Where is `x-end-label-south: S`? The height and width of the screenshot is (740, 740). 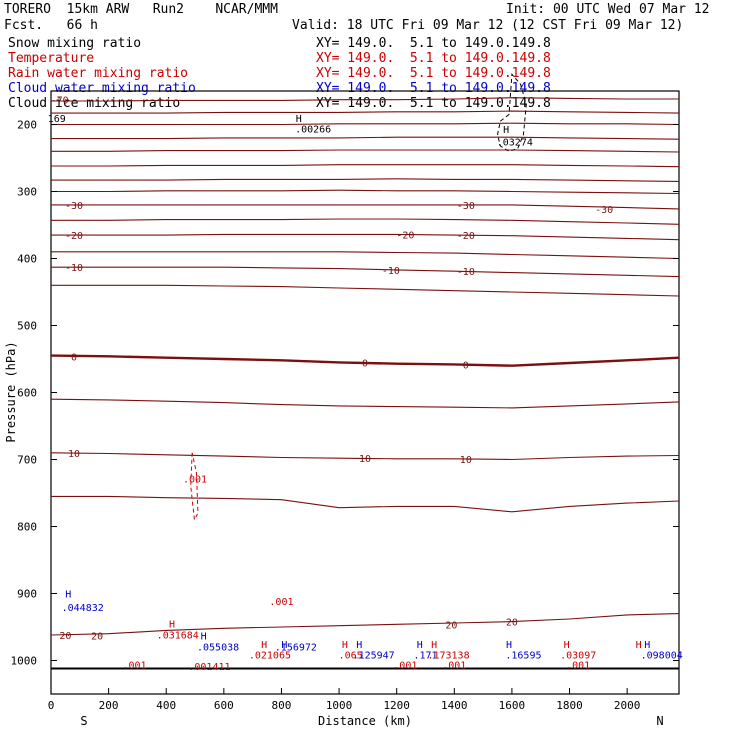 x-end-label-south: S is located at coordinates (83, 721).